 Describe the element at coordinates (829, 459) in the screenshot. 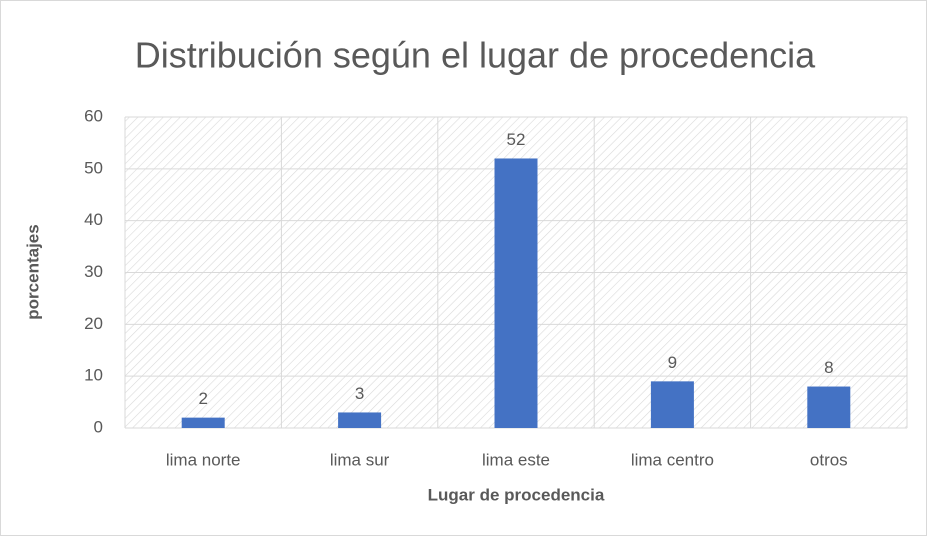

I see `x-tick-label: otros` at that location.